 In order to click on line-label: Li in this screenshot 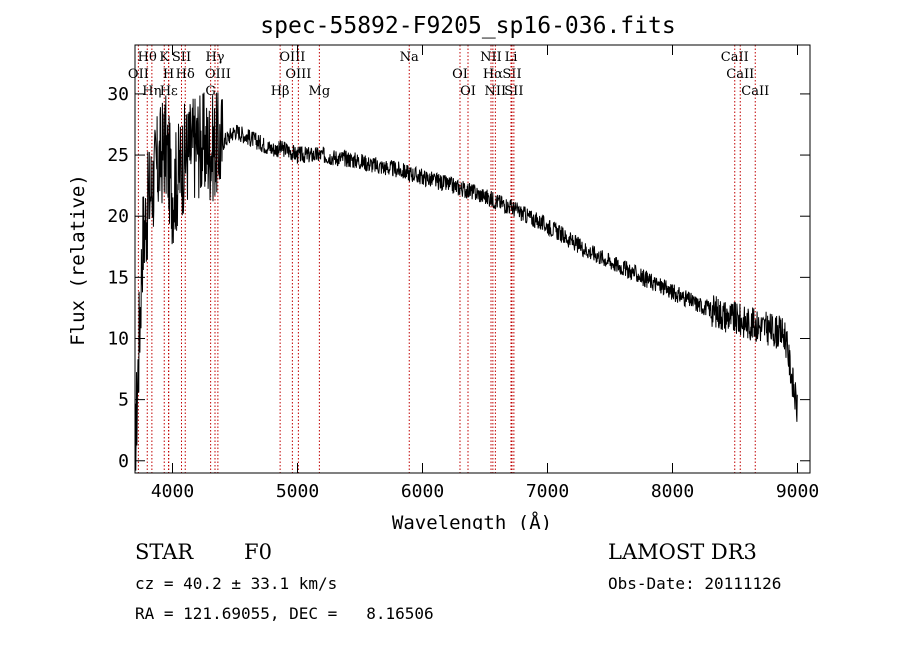, I will do `click(511, 57)`.